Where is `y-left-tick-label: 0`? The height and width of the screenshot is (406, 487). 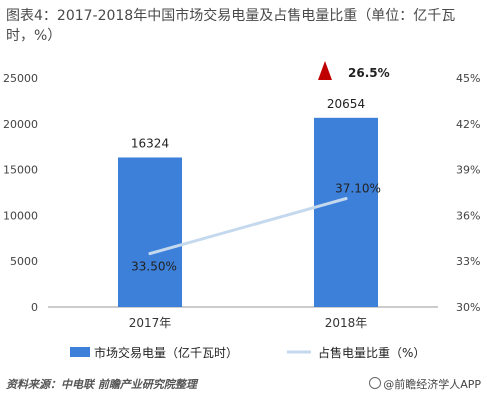
y-left-tick-label: 0 is located at coordinates (34, 307).